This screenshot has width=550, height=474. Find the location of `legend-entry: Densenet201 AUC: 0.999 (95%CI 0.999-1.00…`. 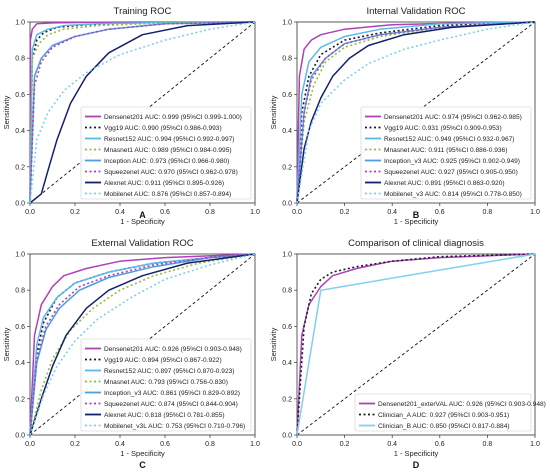

legend-entry: Densenet201 AUC: 0.999 (95%CI 0.999-1.00… is located at coordinates (173, 117).